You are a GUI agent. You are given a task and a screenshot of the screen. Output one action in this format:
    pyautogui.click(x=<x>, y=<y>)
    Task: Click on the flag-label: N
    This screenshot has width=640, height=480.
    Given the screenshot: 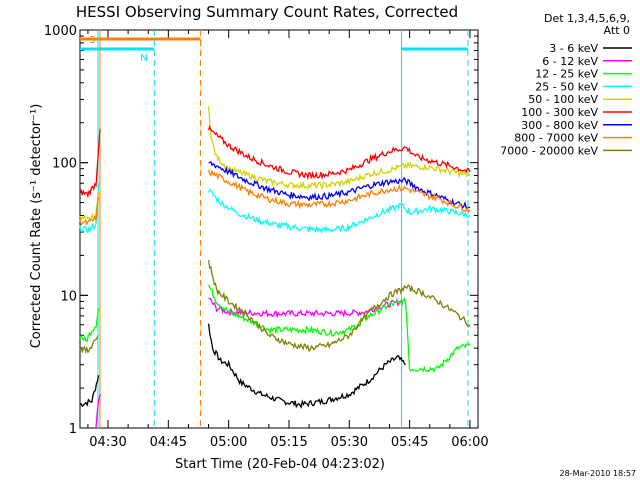 What is the action you would take?
    pyautogui.click(x=143, y=58)
    